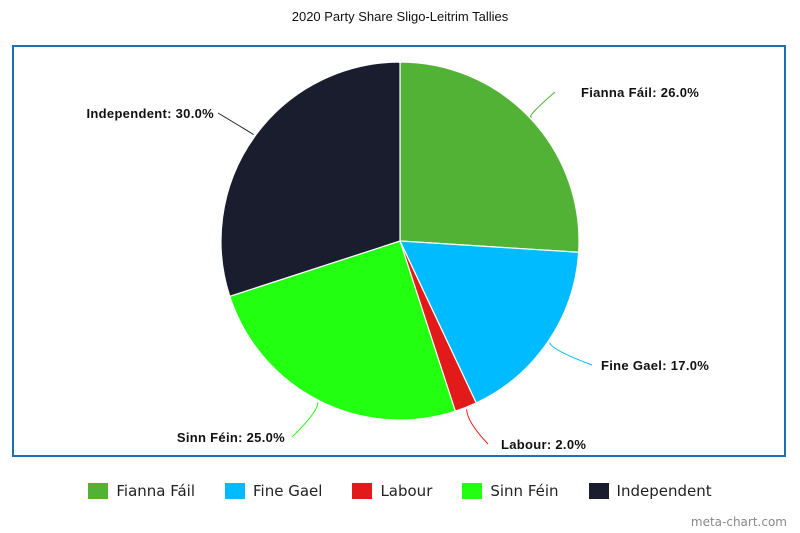  I want to click on data-label-fine-gael: Fine Gael: 17.0%, so click(655, 365).